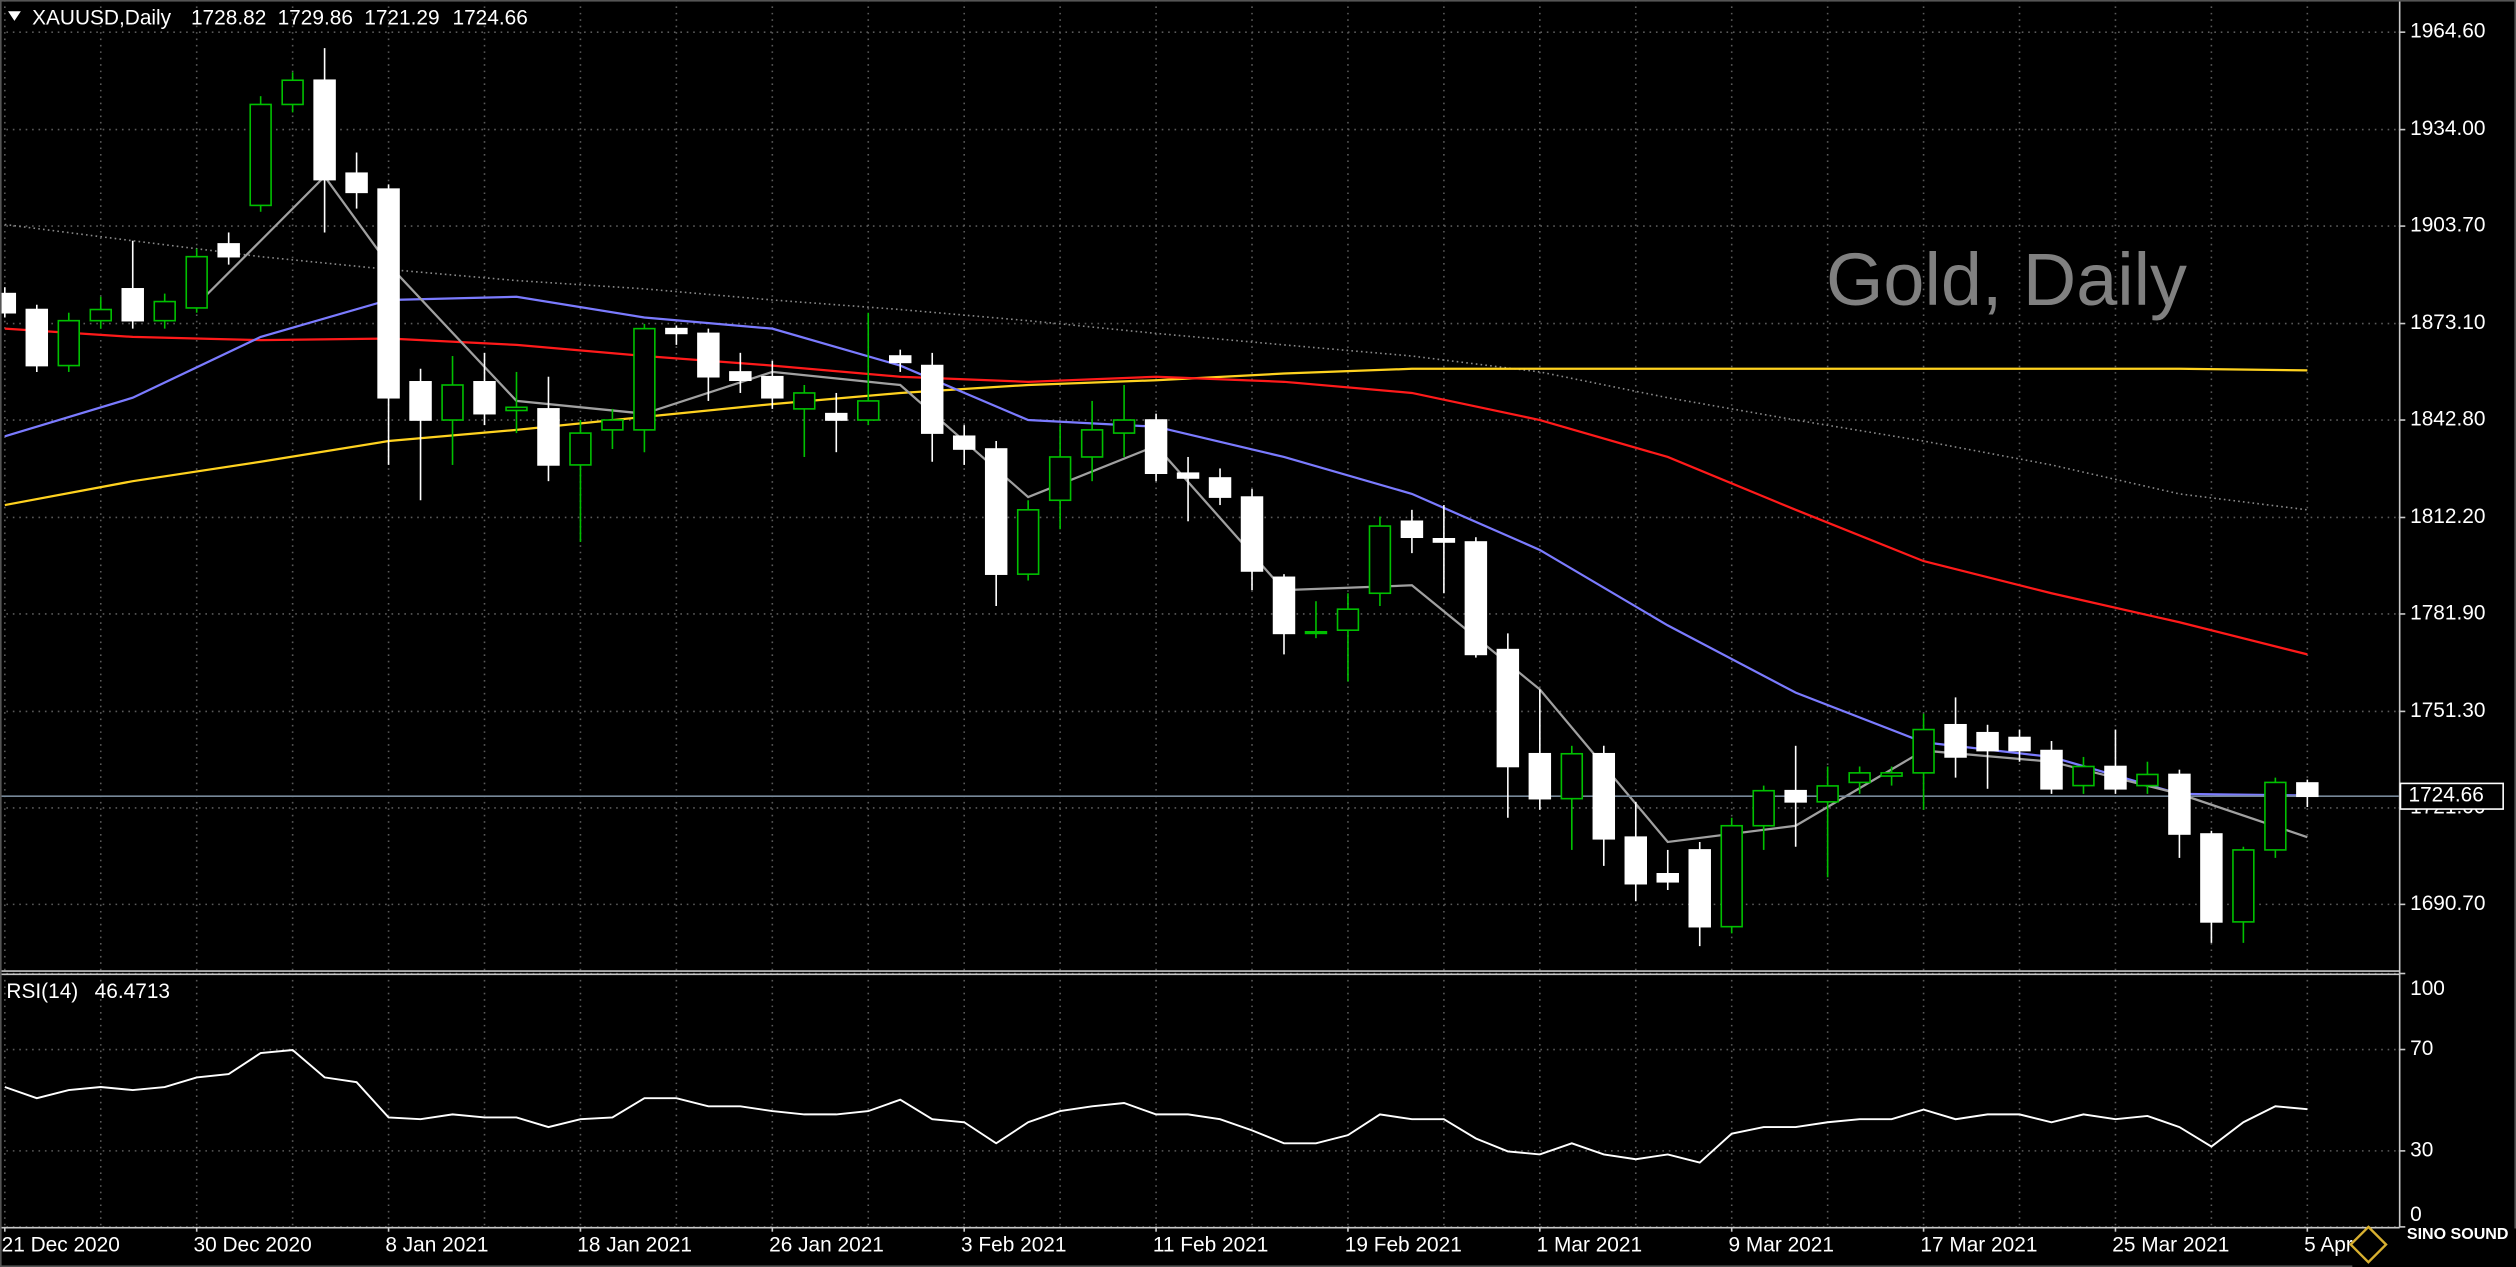 This screenshot has width=2516, height=1267. I want to click on rsi-panel, so click(1156, 1106).